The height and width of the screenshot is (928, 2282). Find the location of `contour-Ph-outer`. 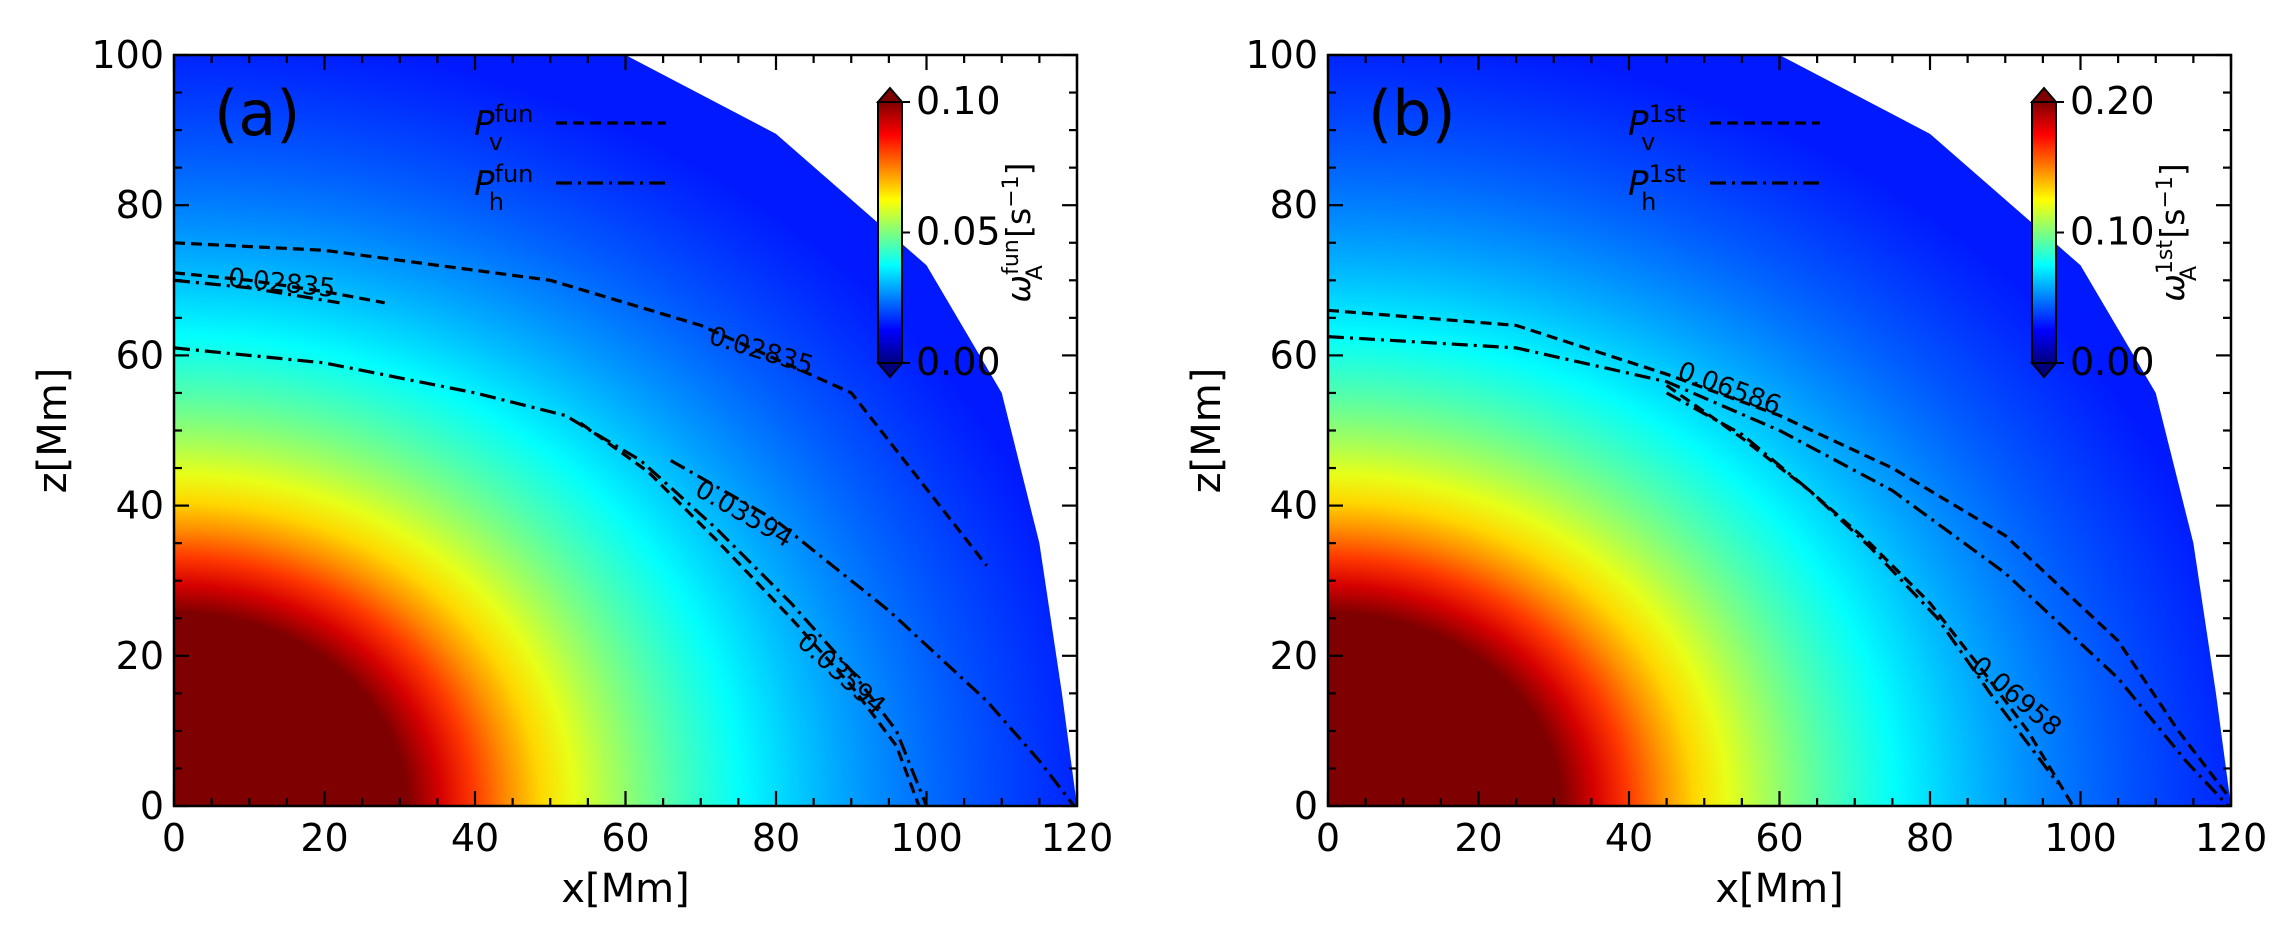

contour-Ph-outer is located at coordinates (872, 633).